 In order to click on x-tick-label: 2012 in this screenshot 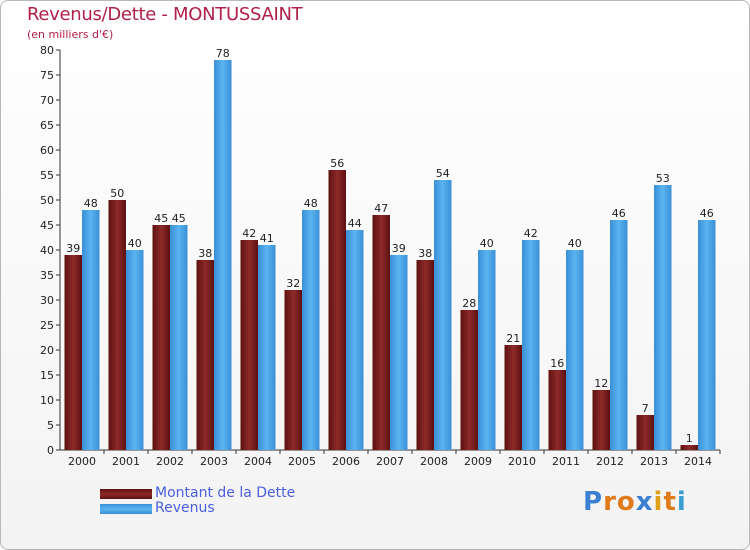, I will do `click(610, 461)`.